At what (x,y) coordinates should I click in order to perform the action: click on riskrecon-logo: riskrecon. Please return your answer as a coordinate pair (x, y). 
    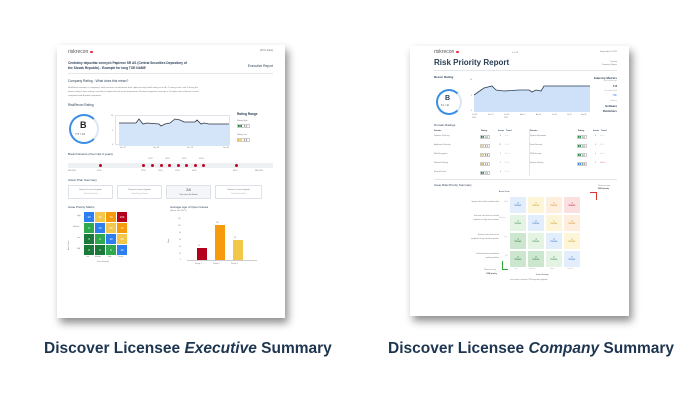
    Looking at the image, I should click on (447, 52).